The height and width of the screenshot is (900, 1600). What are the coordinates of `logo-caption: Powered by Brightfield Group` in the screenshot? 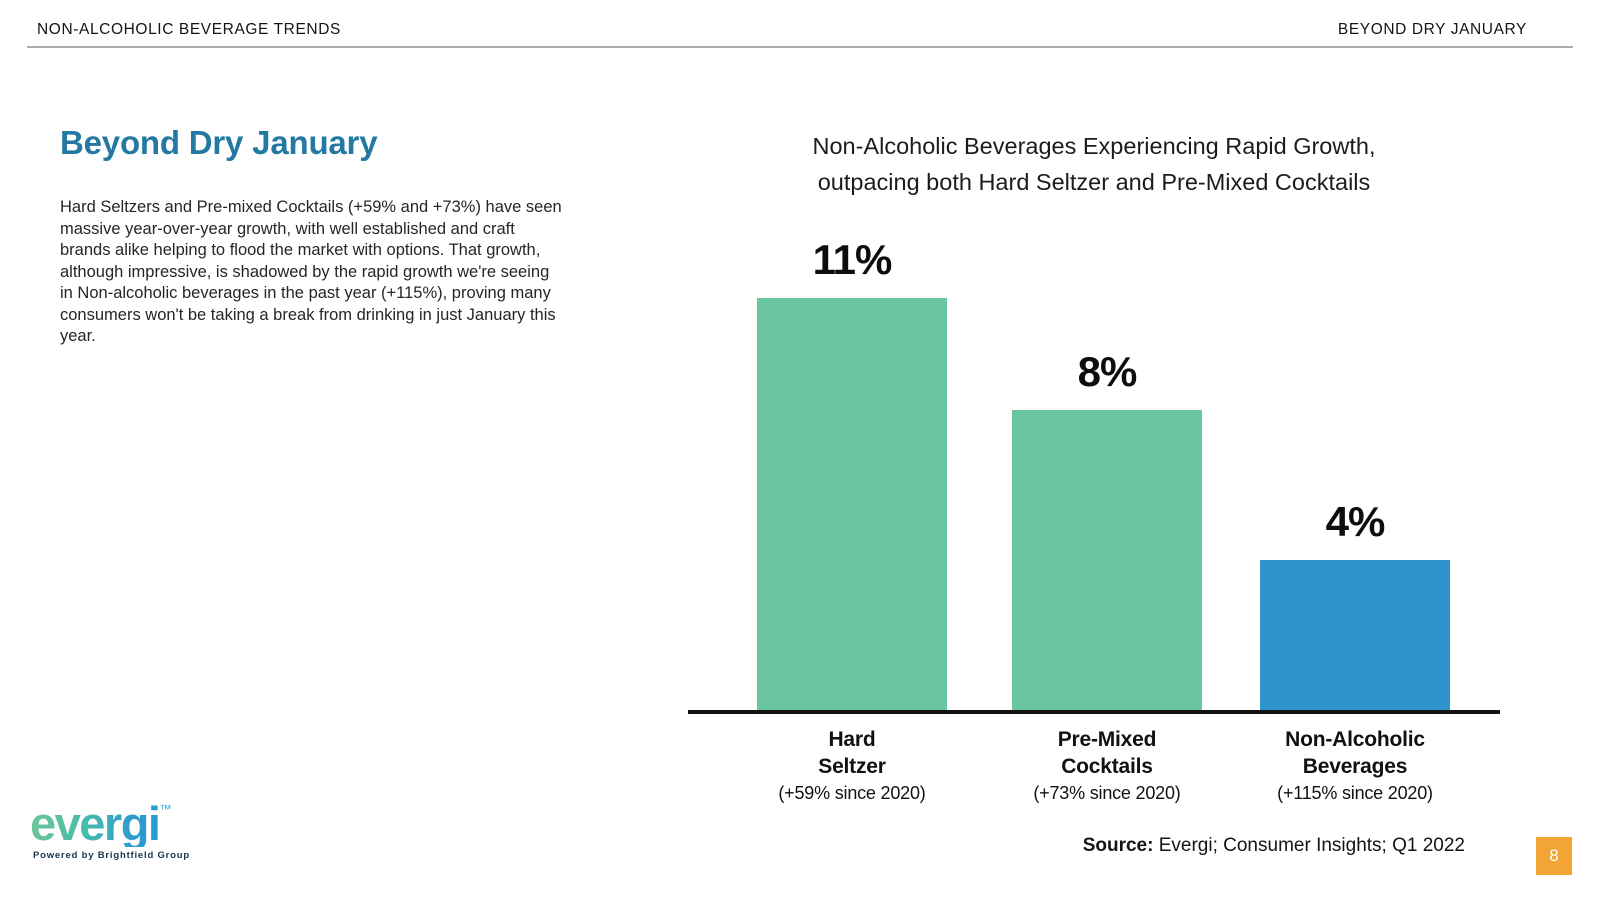 It's located at (111, 855).